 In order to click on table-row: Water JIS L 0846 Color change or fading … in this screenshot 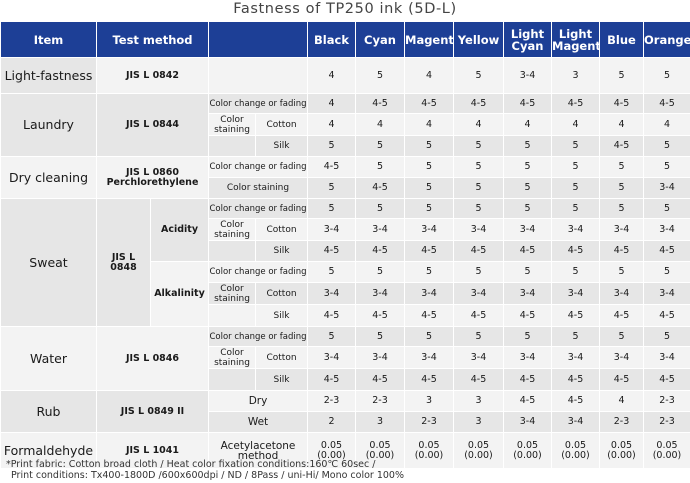, I will do `click(345, 358)`.